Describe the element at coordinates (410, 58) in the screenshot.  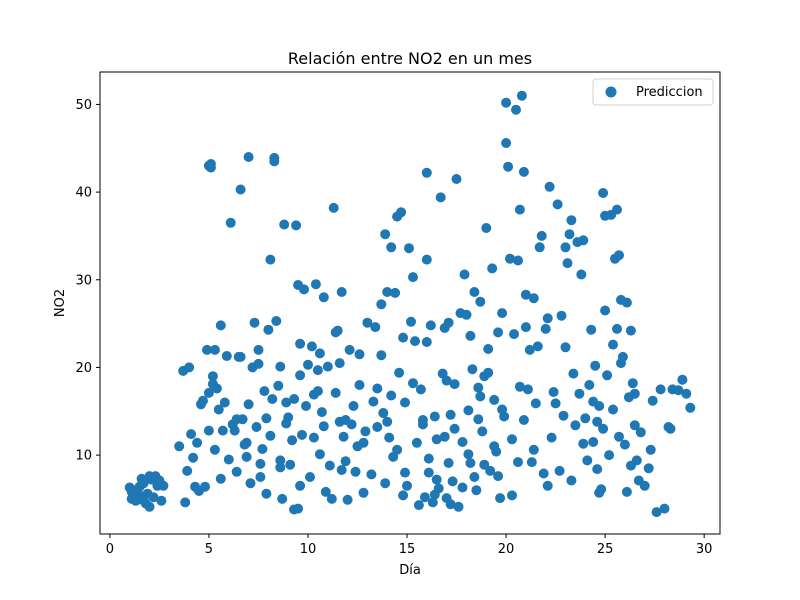
I see `chart-title: Relación entre NO2 en un mes` at that location.